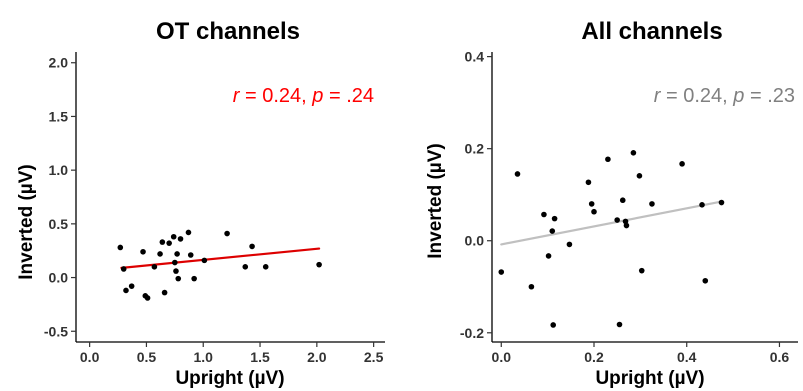 This screenshot has width=803, height=391. Describe the element at coordinates (687, 357) in the screenshot. I see `x-tick-label: 0.4` at that location.